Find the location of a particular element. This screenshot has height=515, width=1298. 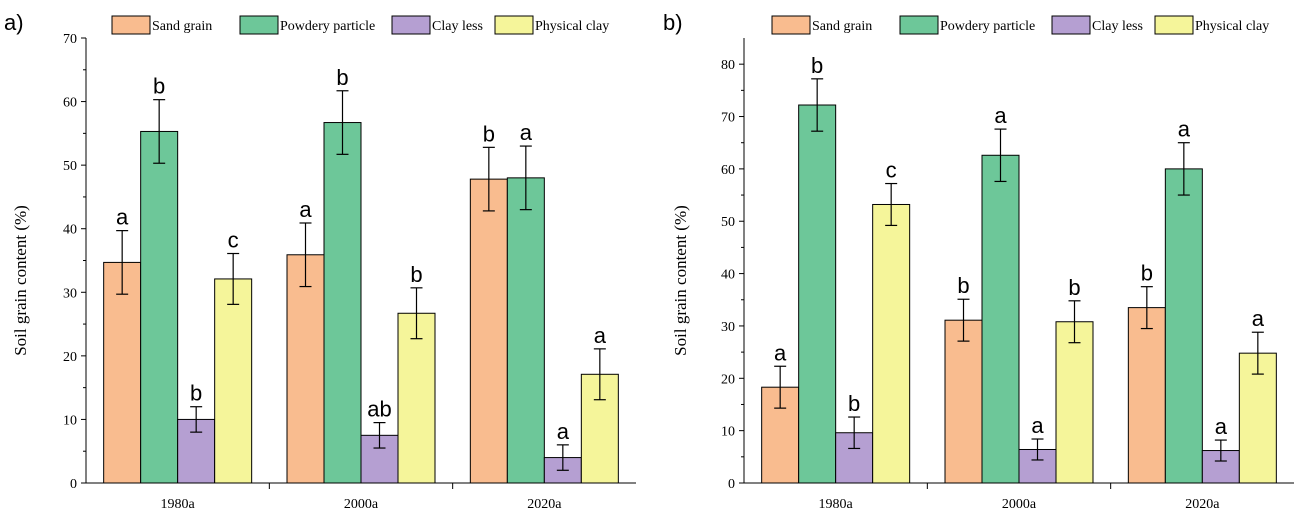

significance-label: ab is located at coordinates (379, 409).